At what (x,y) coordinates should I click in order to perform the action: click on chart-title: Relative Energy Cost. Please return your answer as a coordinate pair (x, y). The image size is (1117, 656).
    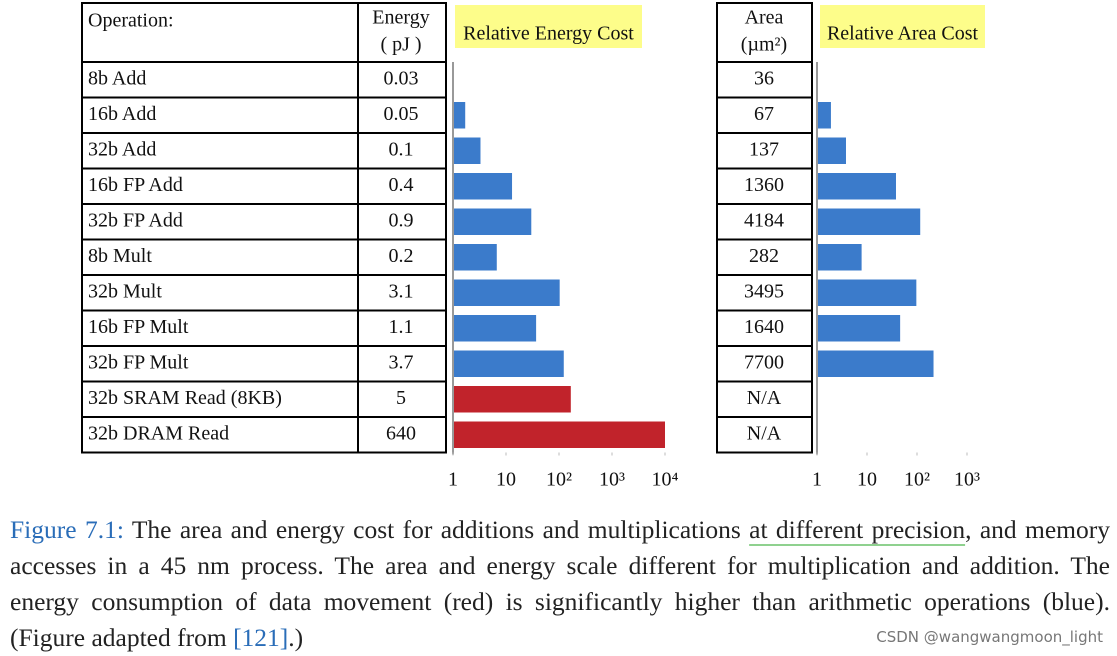
    Looking at the image, I should click on (548, 34).